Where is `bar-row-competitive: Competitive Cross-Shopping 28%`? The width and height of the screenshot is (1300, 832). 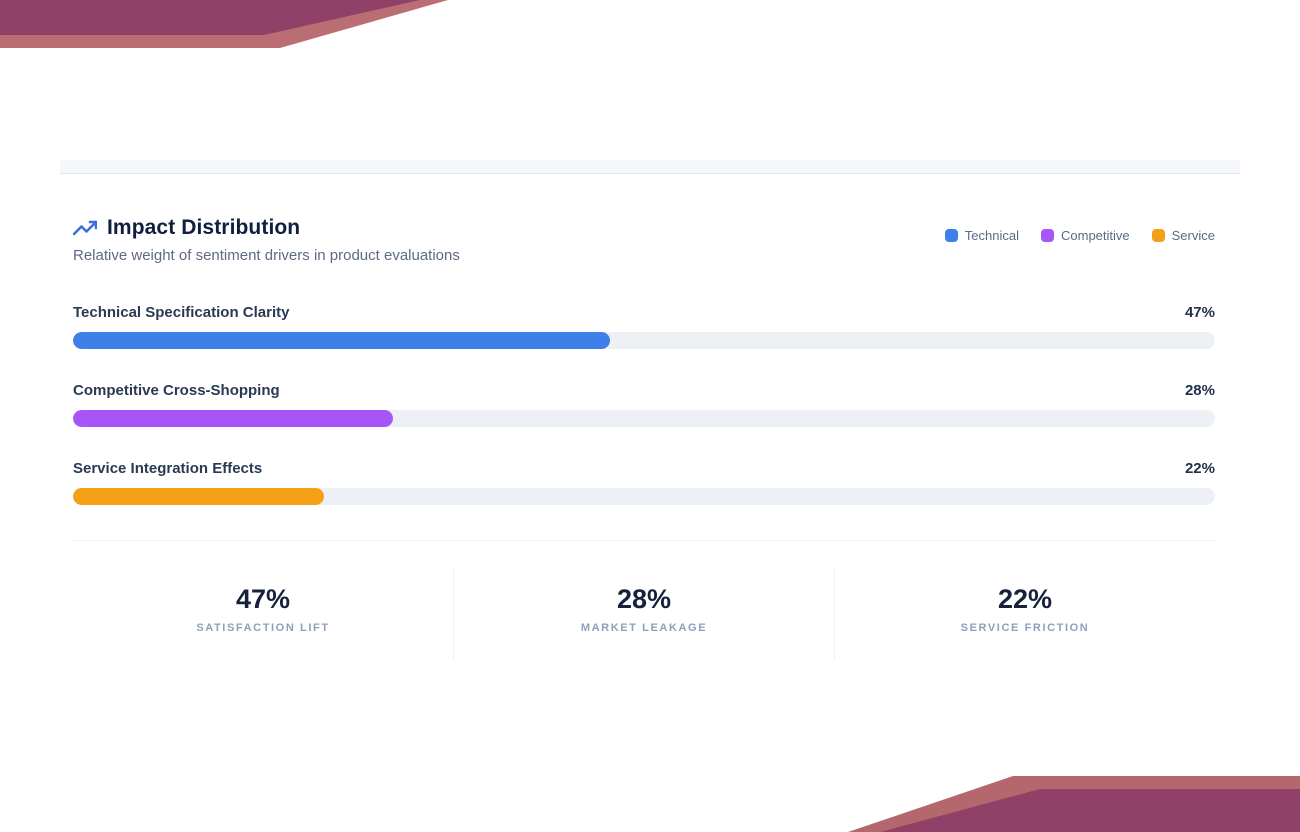 bar-row-competitive: Competitive Cross-Shopping 28% is located at coordinates (644, 404).